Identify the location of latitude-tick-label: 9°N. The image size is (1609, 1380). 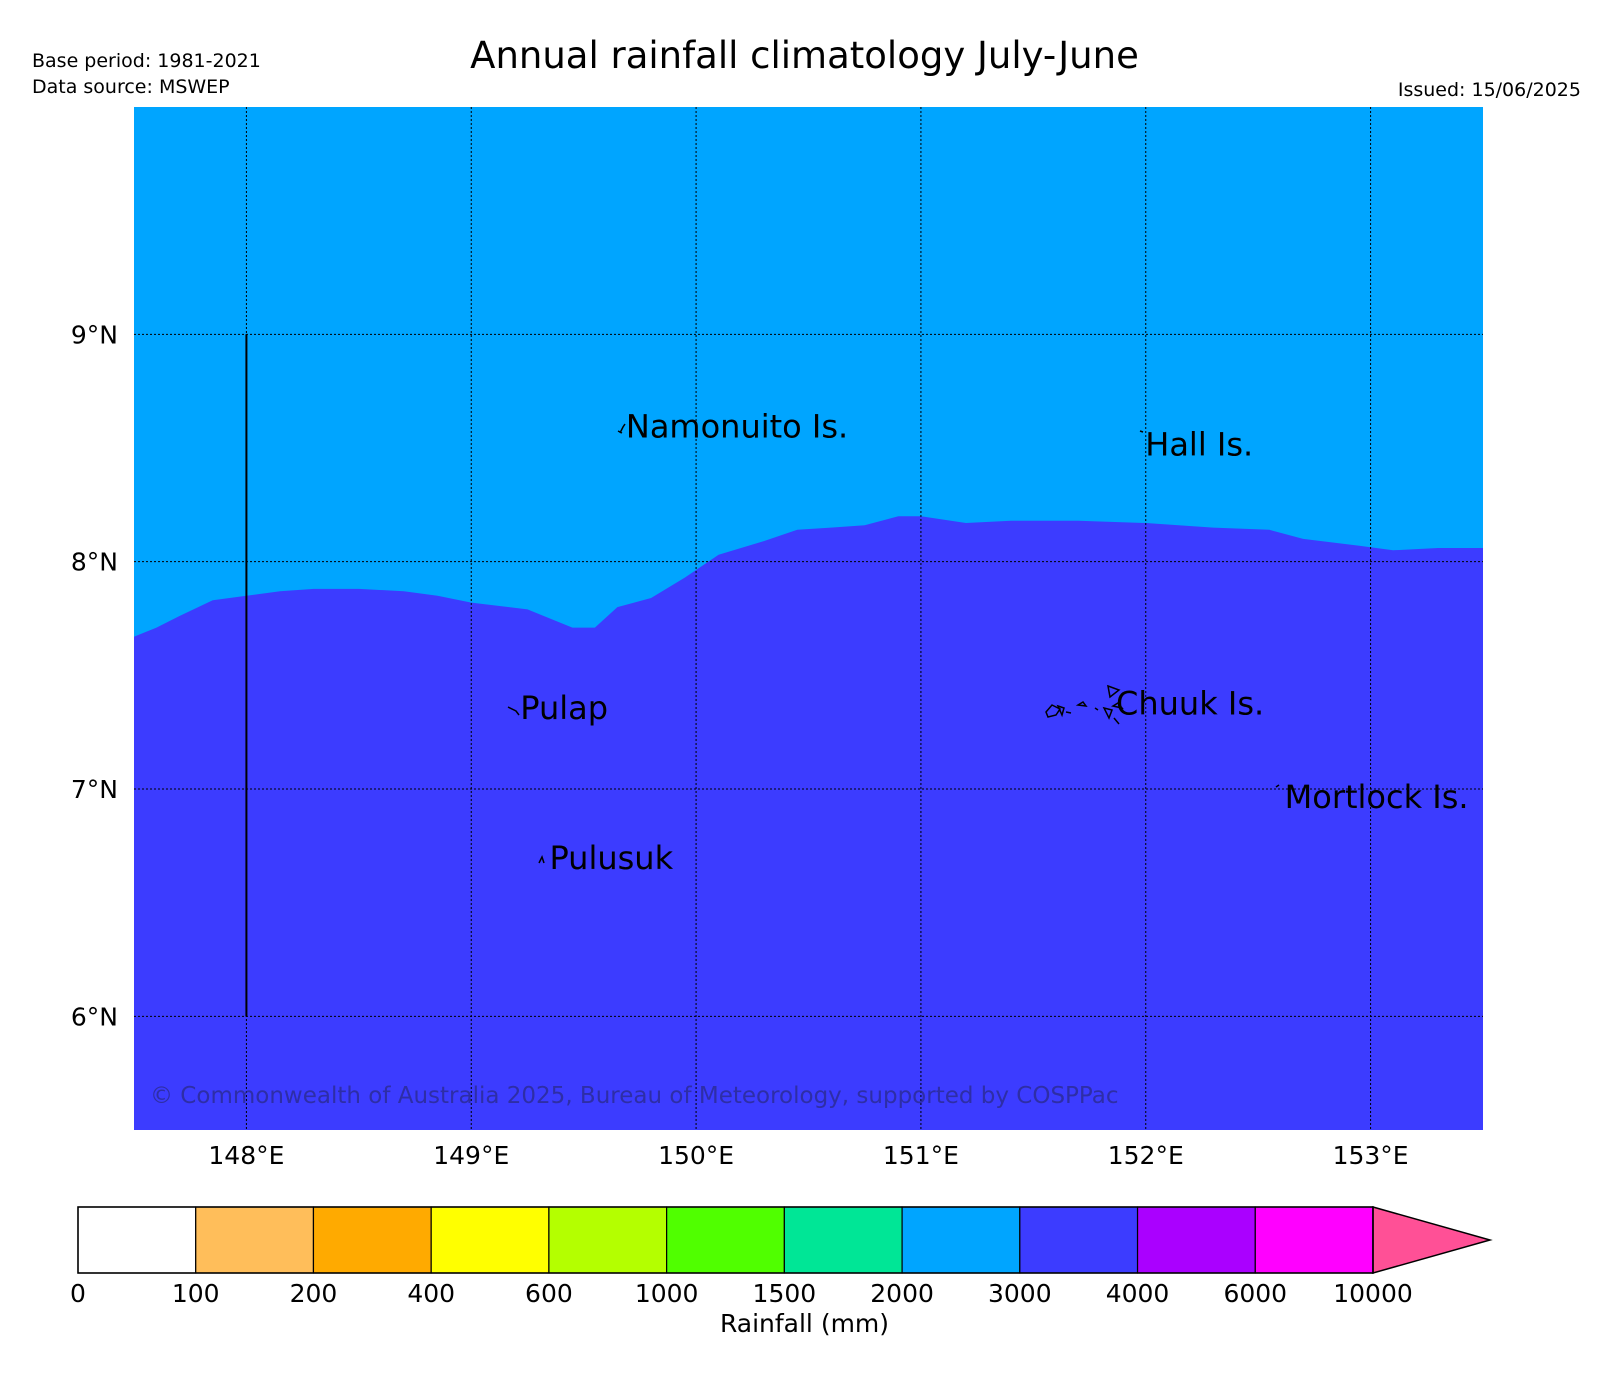
(94, 334).